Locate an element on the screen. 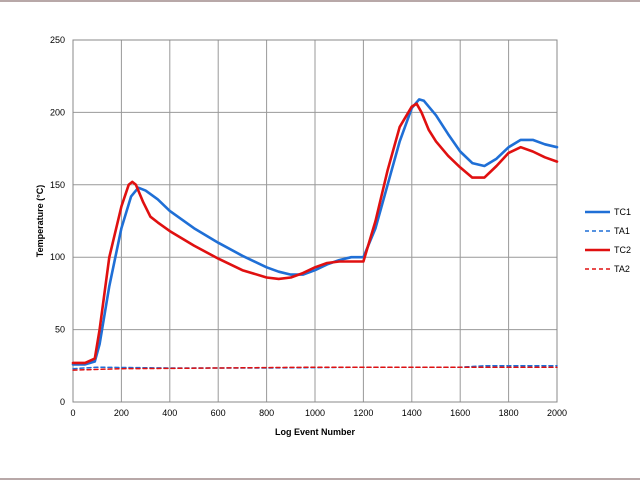  y-tick-label: 50 is located at coordinates (60, 330).